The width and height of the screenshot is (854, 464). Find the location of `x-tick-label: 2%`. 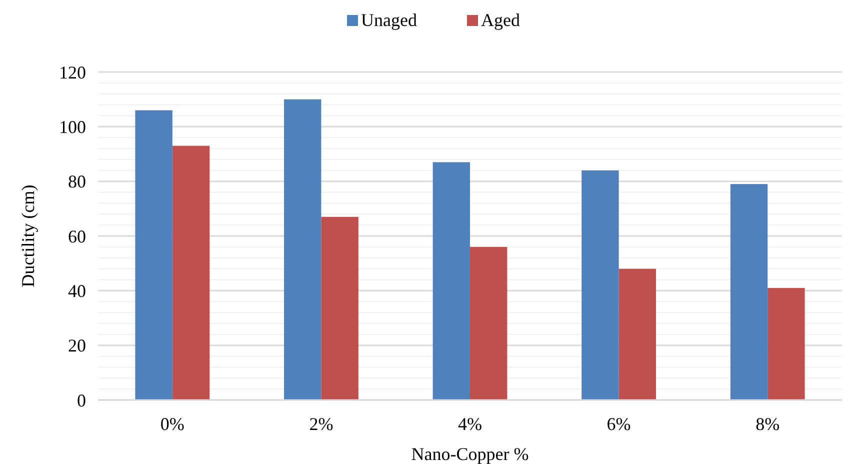

x-tick-label: 2% is located at coordinates (321, 424).